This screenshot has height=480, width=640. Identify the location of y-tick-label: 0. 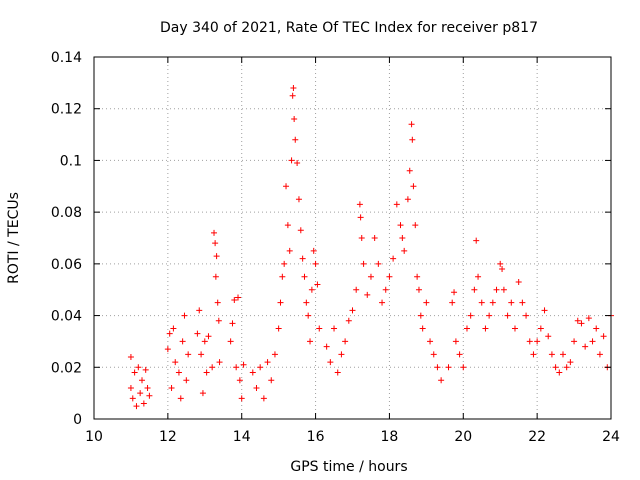
(77, 420).